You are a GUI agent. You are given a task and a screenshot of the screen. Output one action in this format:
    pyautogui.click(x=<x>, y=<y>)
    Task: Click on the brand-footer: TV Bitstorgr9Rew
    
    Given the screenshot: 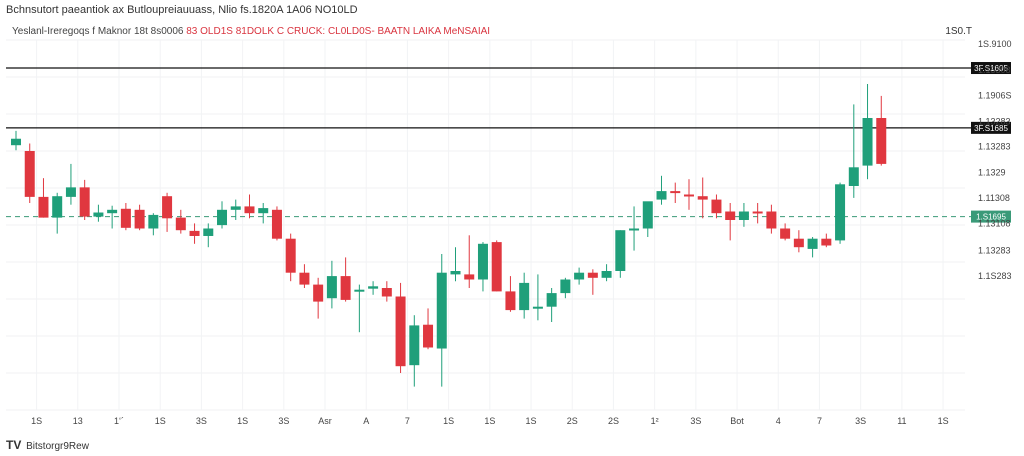 What is the action you would take?
    pyautogui.click(x=47, y=445)
    